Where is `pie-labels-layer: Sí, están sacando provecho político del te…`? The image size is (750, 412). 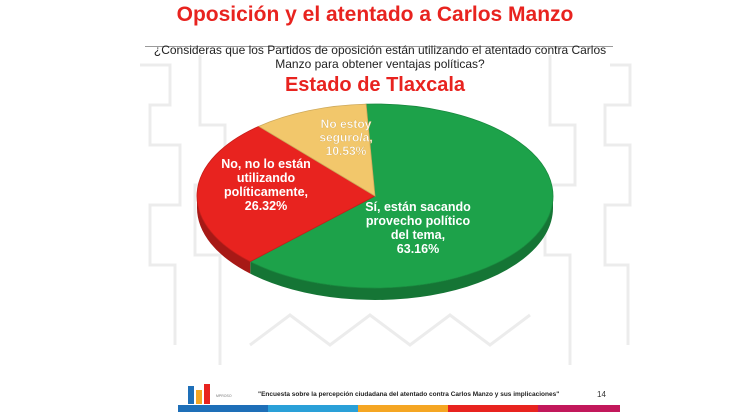
pie-labels-layer: Sí, están sacando provecho político del te… is located at coordinates (346, 186).